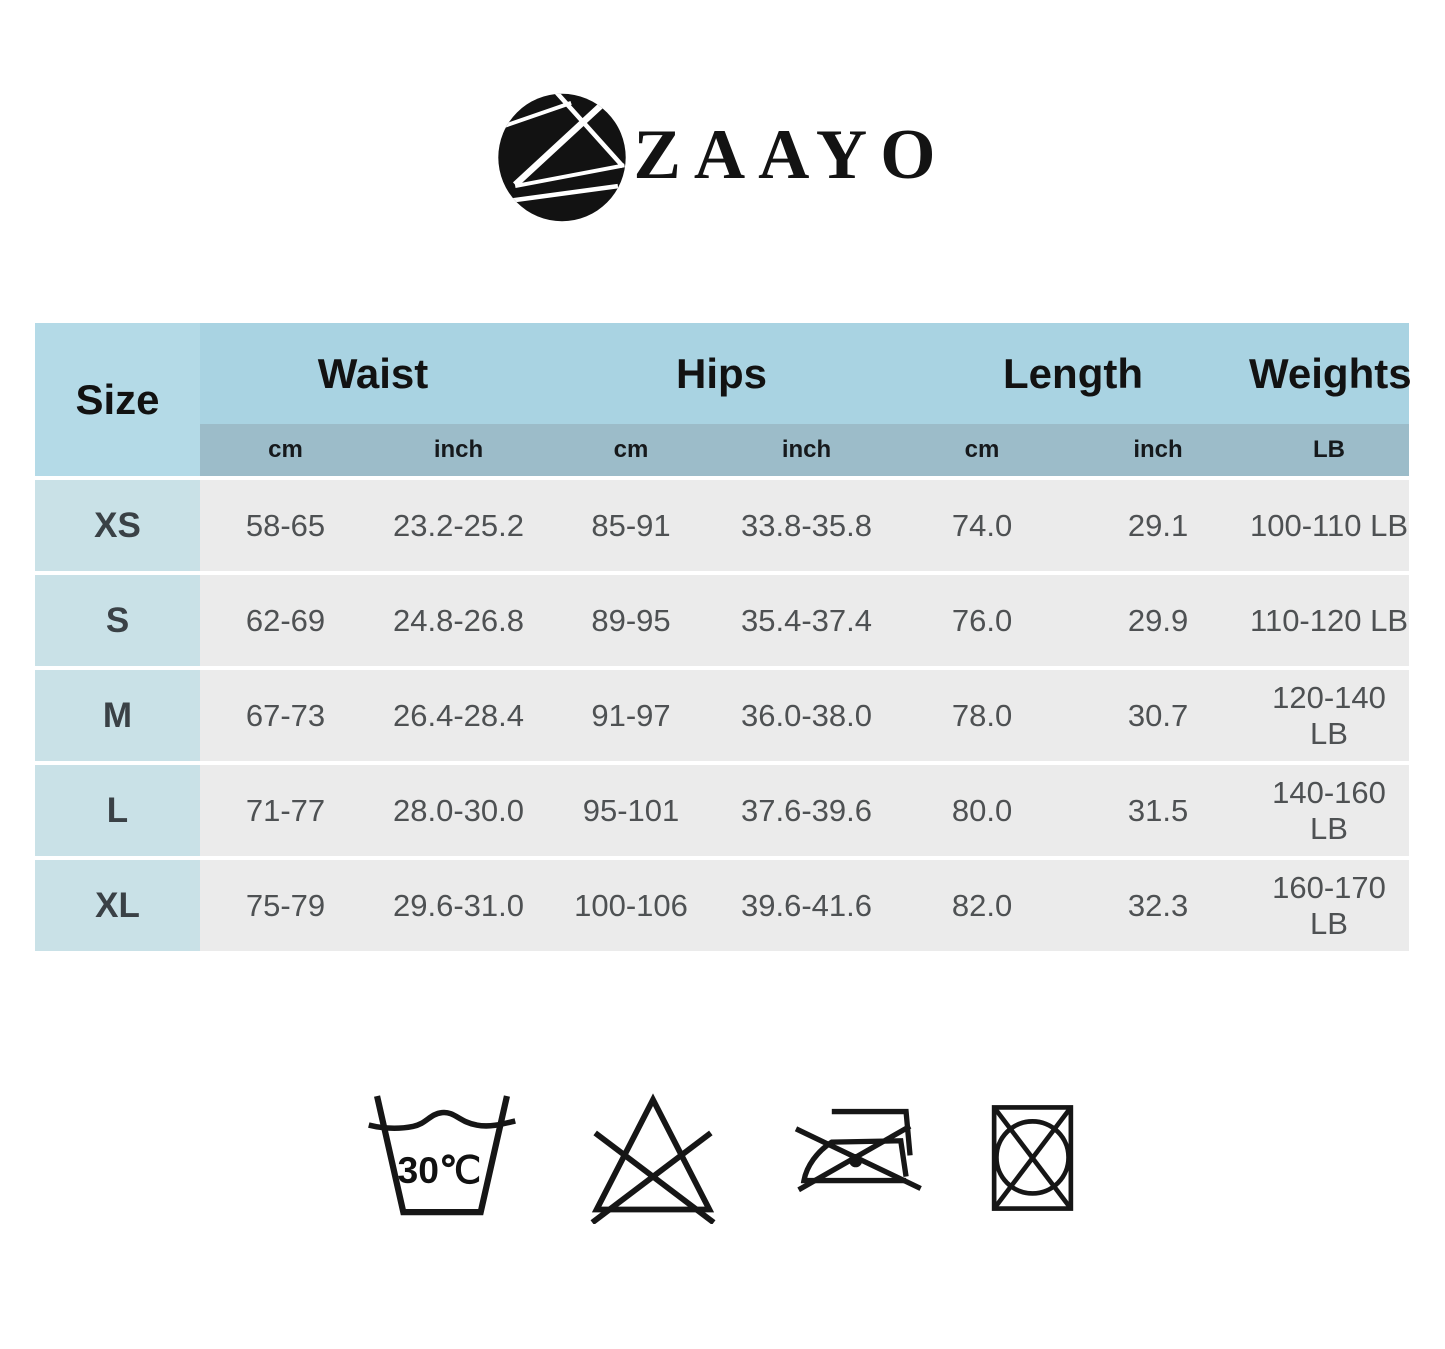  Describe the element at coordinates (1073, 373) in the screenshot. I see `group-header-length: Length` at that location.